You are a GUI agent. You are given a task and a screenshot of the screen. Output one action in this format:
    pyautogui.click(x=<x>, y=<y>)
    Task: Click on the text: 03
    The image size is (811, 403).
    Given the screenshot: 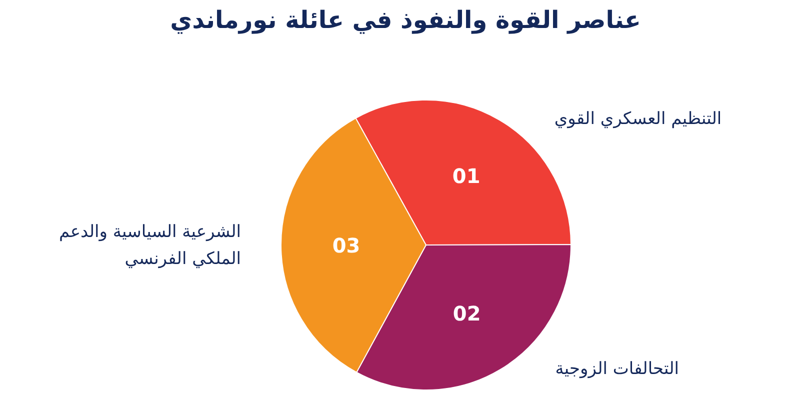 What is the action you would take?
    pyautogui.click(x=346, y=245)
    